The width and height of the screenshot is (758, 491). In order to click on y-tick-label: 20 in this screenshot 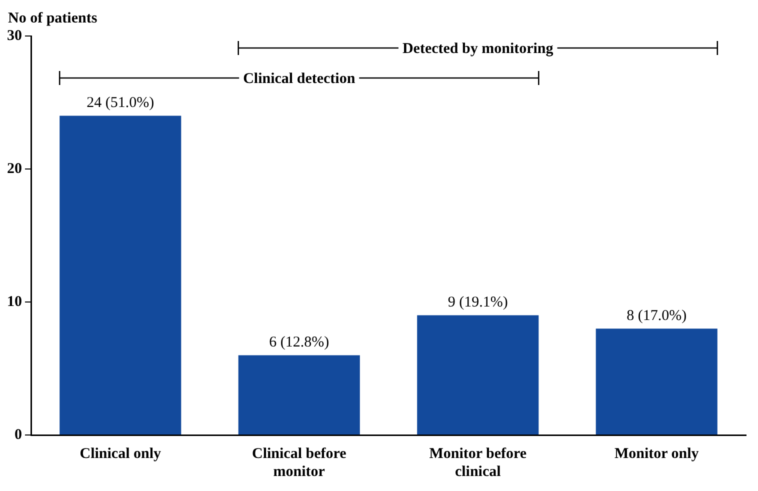, I will do `click(14, 168)`.